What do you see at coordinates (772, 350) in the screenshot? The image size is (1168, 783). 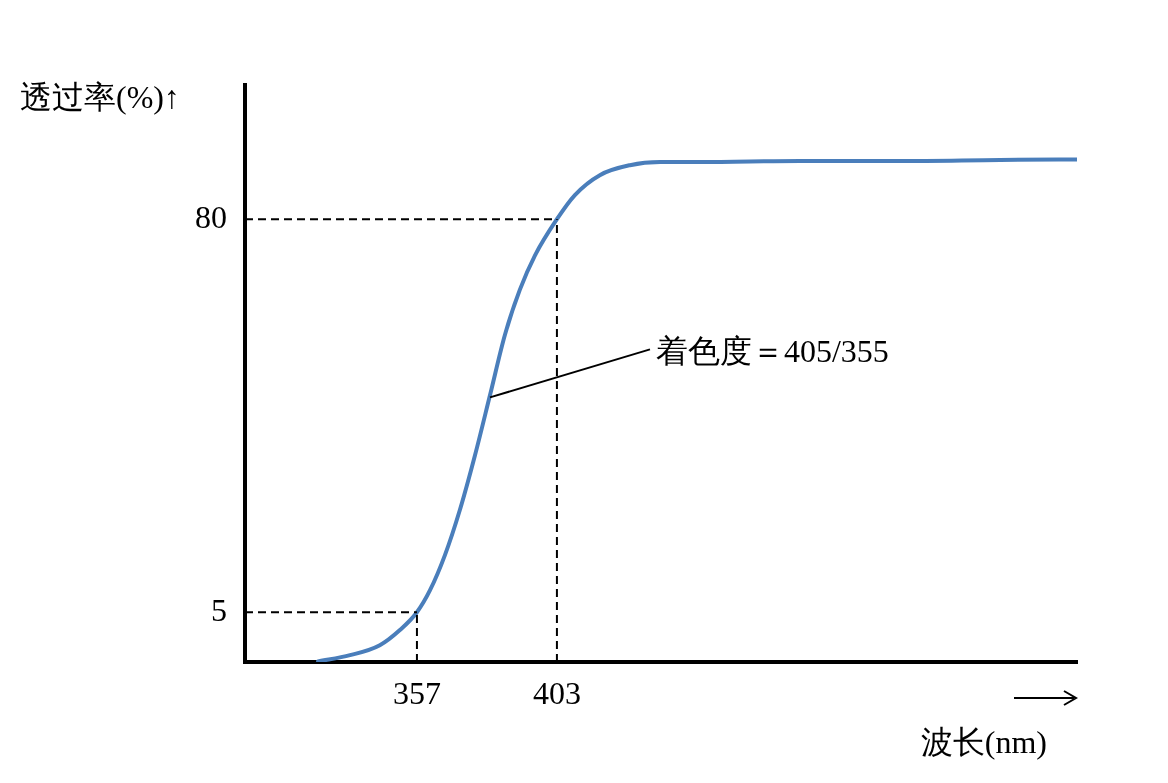 I see `annotation: 着色度＝405/355` at bounding box center [772, 350].